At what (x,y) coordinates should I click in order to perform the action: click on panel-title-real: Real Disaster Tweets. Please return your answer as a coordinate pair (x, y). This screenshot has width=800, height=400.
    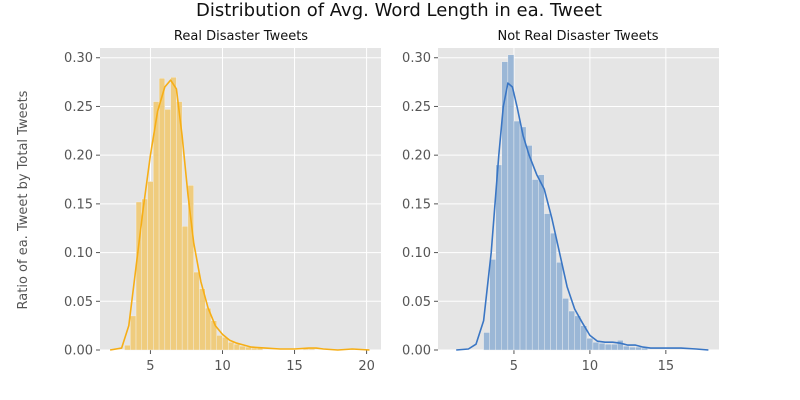
    Looking at the image, I should click on (241, 36).